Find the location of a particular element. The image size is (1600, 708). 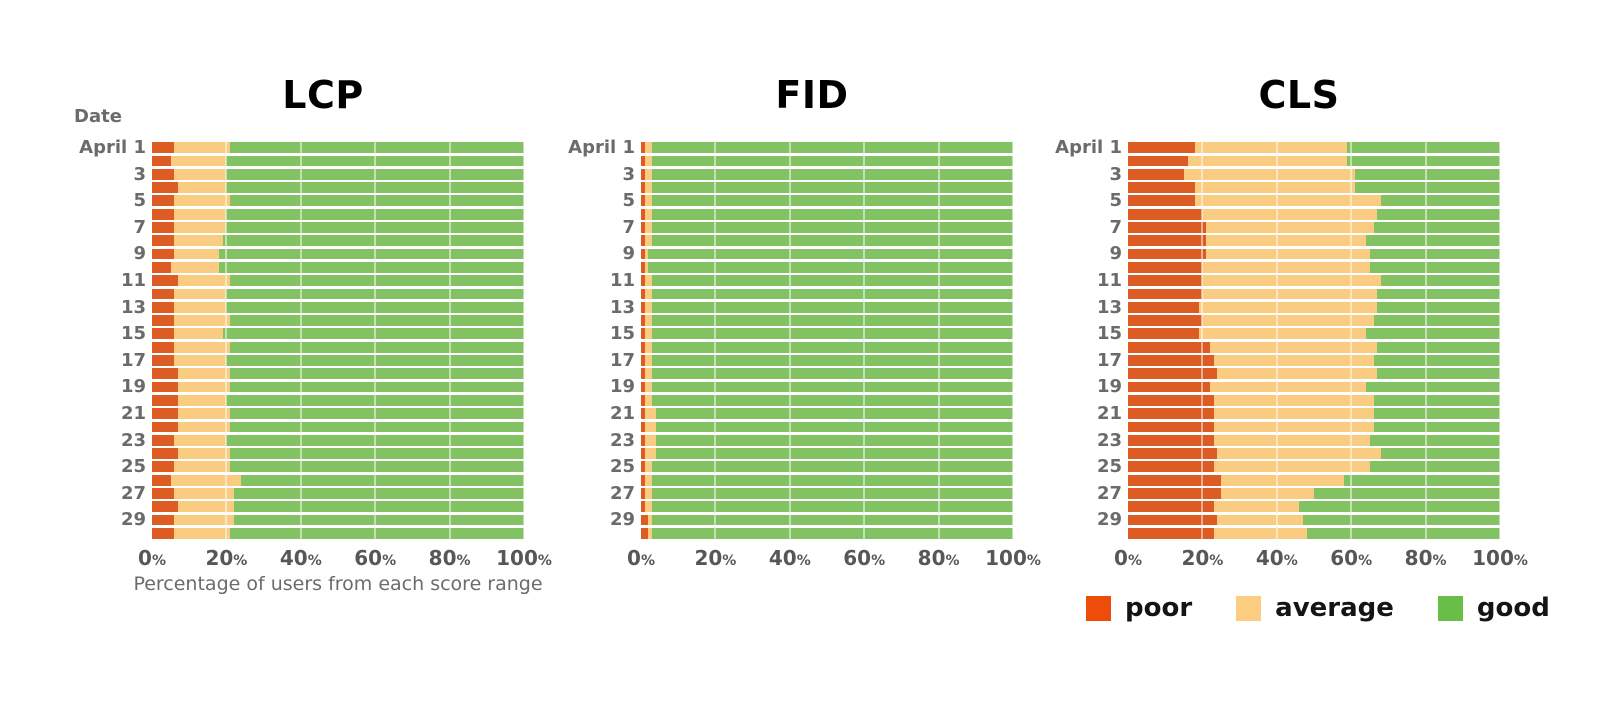

y-axis-label: 3 is located at coordinates (1115, 174).